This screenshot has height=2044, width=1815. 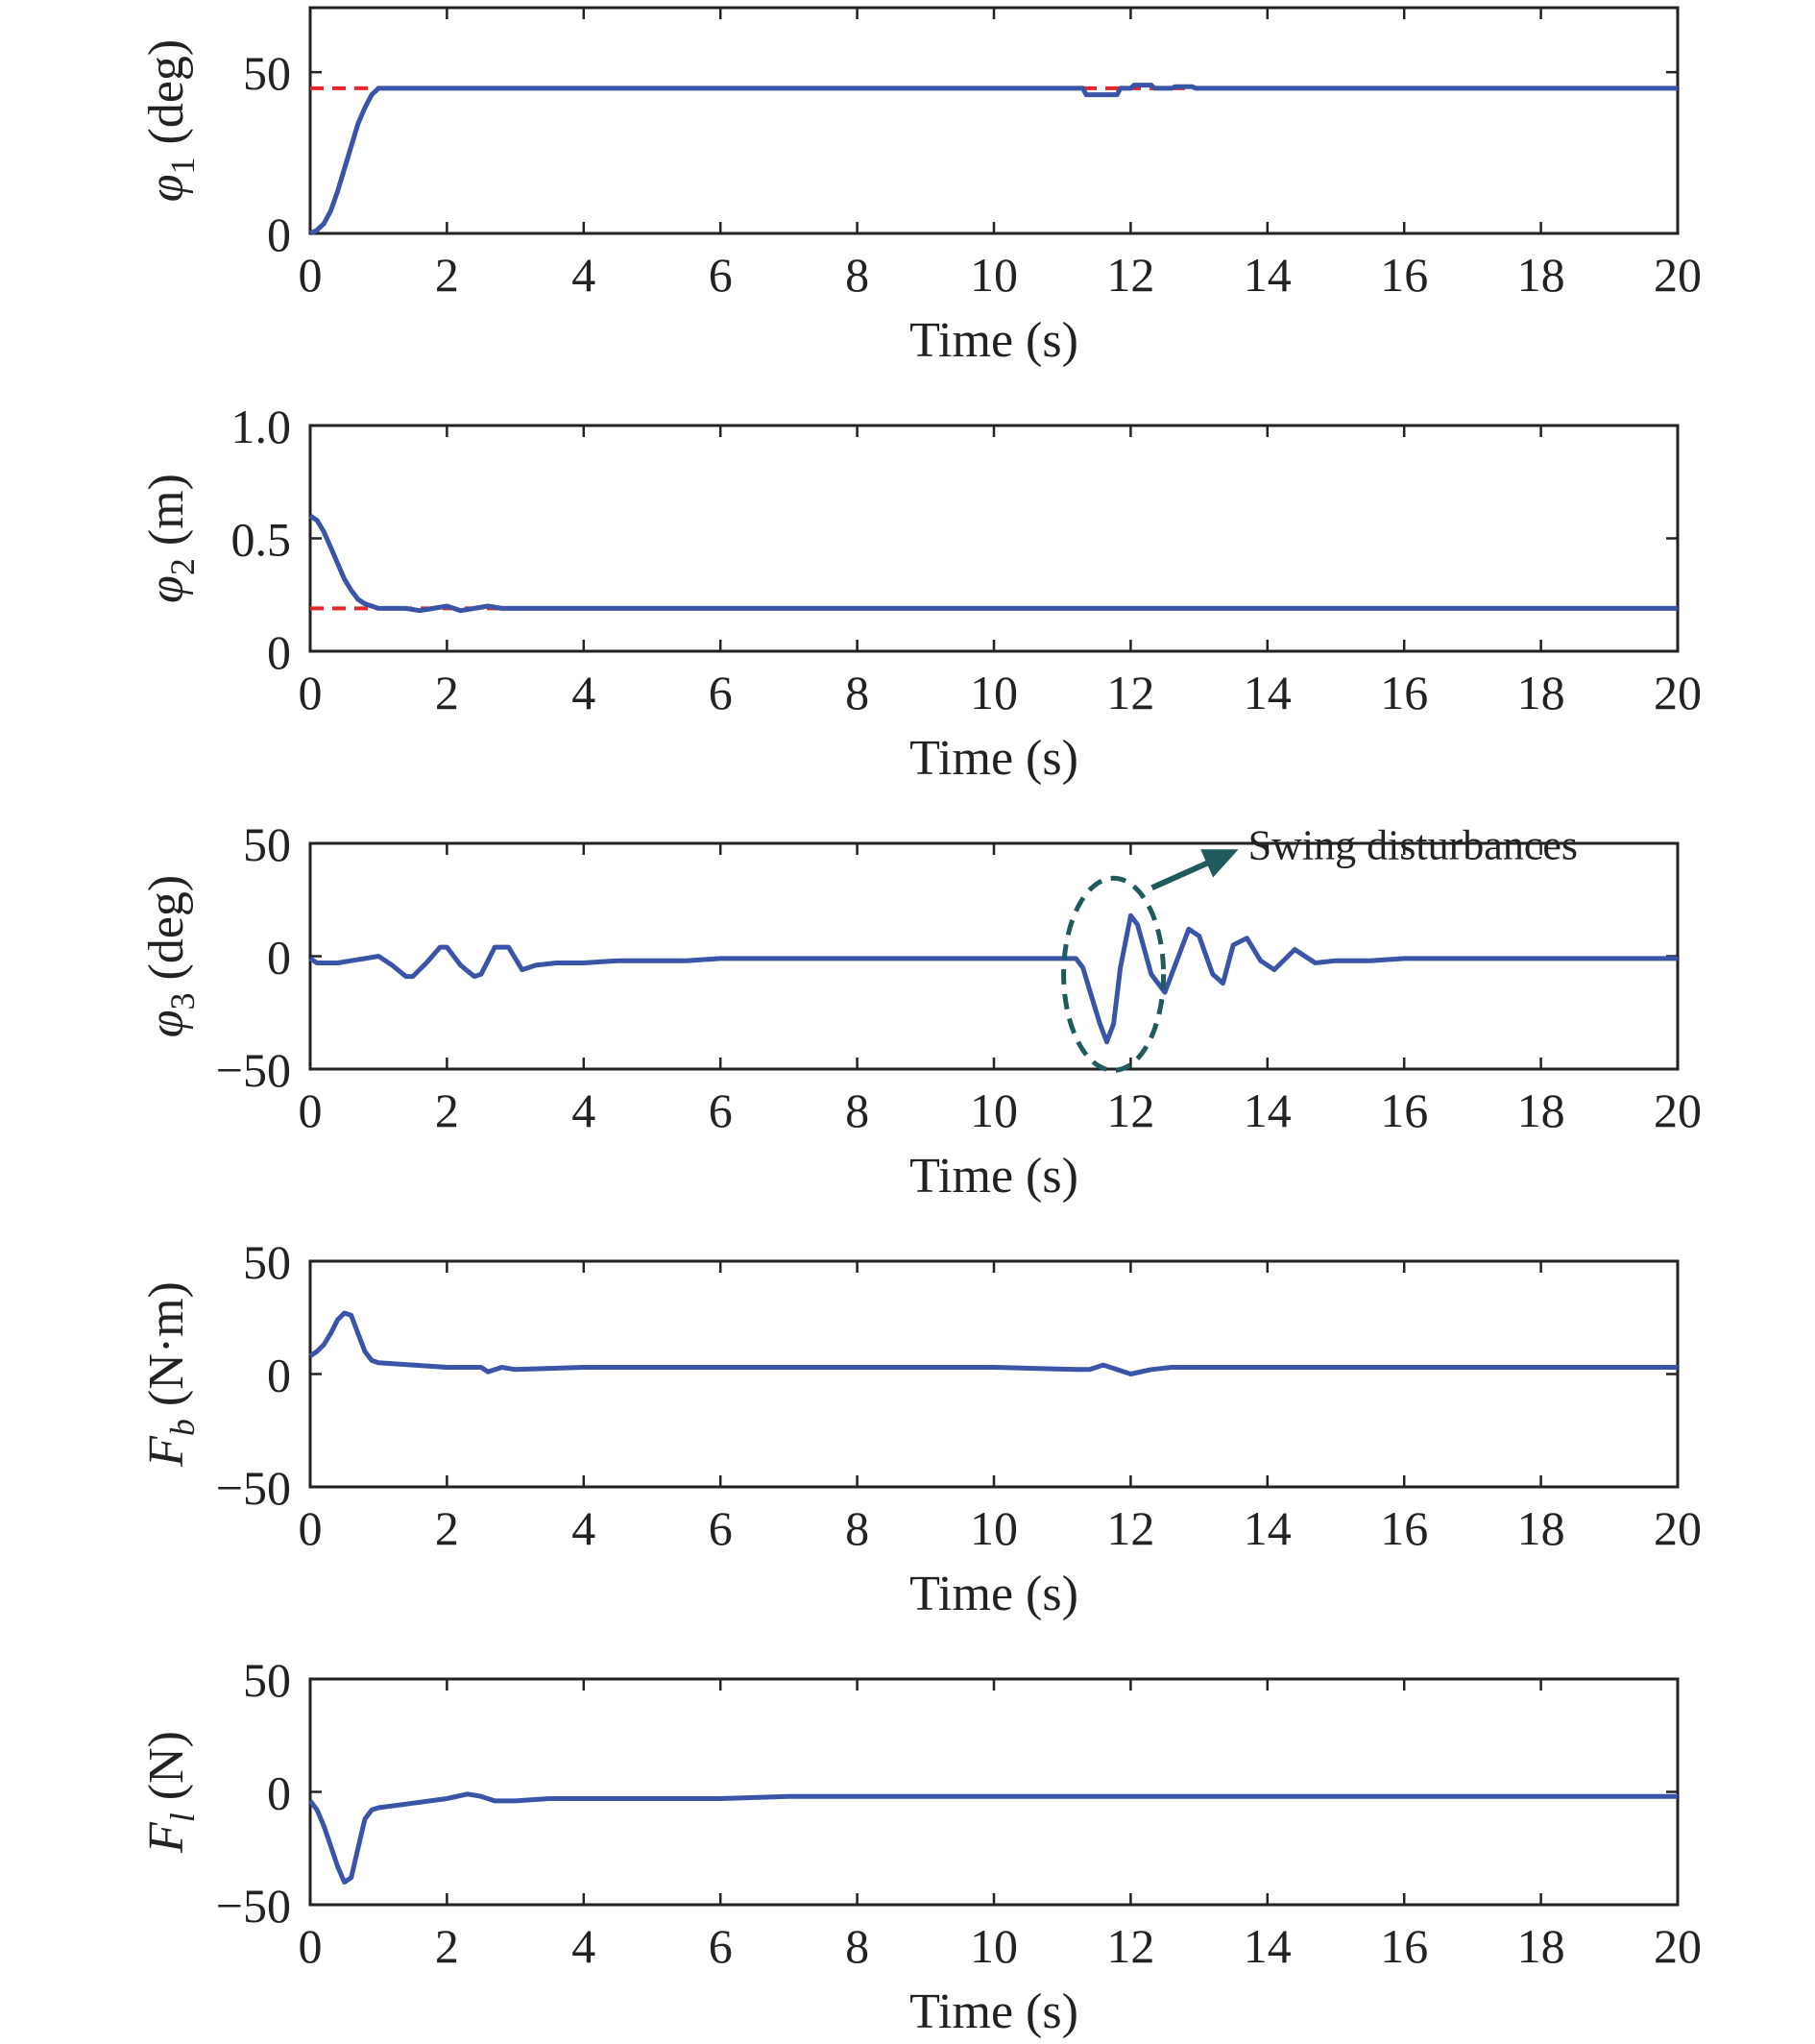 I want to click on y-axis-title: φ2 (m), so click(x=171, y=538).